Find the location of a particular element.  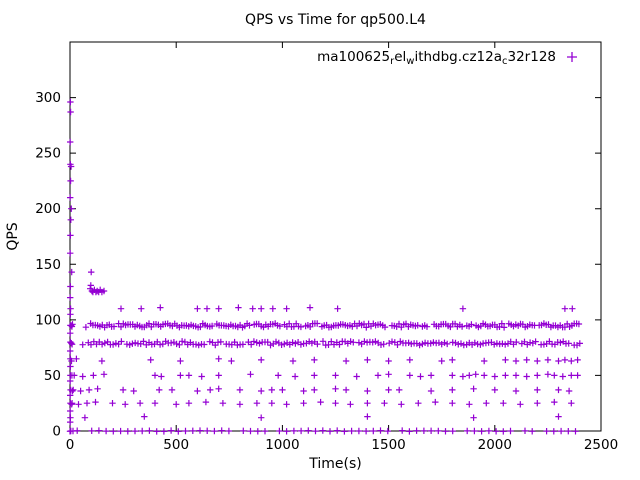

legend-label: ma100625relwithdbg.cz12ac32r128 is located at coordinates (436, 58).